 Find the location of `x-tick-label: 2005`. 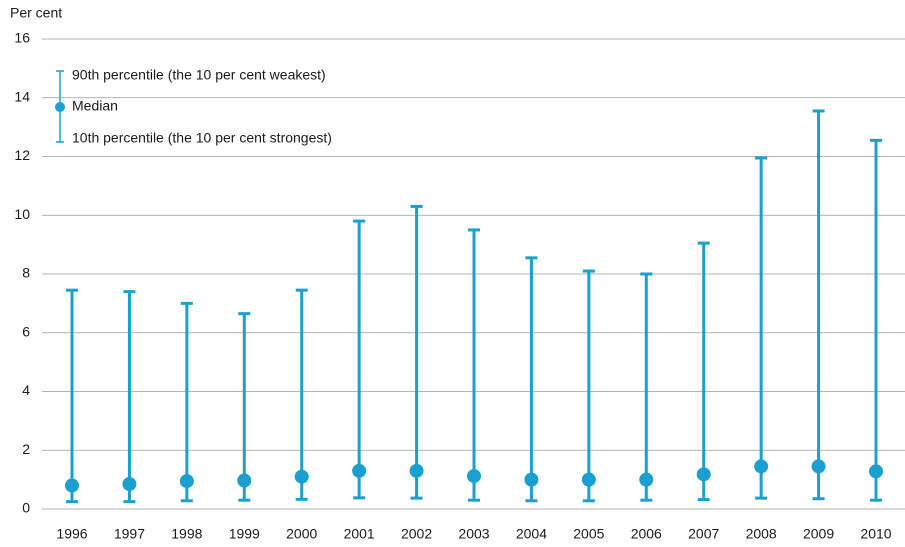

x-tick-label: 2005 is located at coordinates (588, 534).